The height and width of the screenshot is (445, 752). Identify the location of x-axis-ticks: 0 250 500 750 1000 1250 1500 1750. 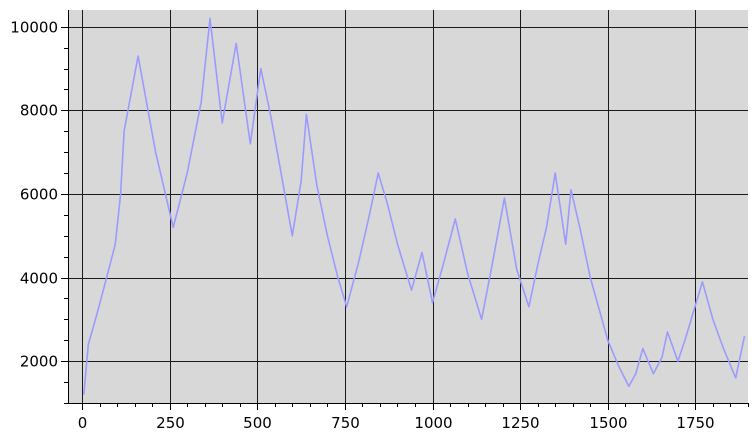
(413, 417).